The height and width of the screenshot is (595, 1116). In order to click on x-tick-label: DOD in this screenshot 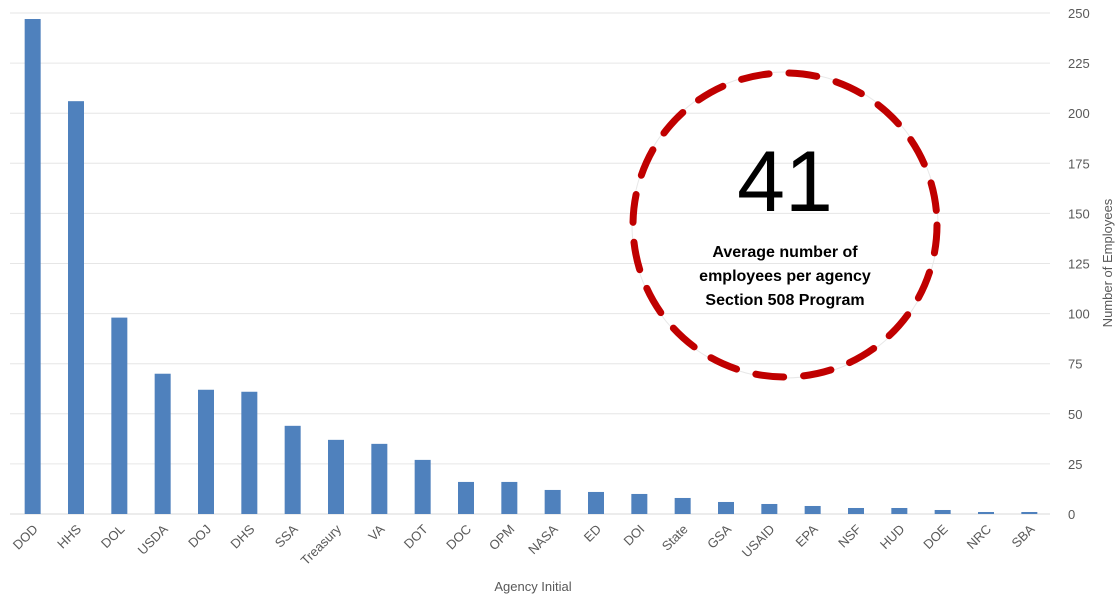, I will do `click(25, 537)`.